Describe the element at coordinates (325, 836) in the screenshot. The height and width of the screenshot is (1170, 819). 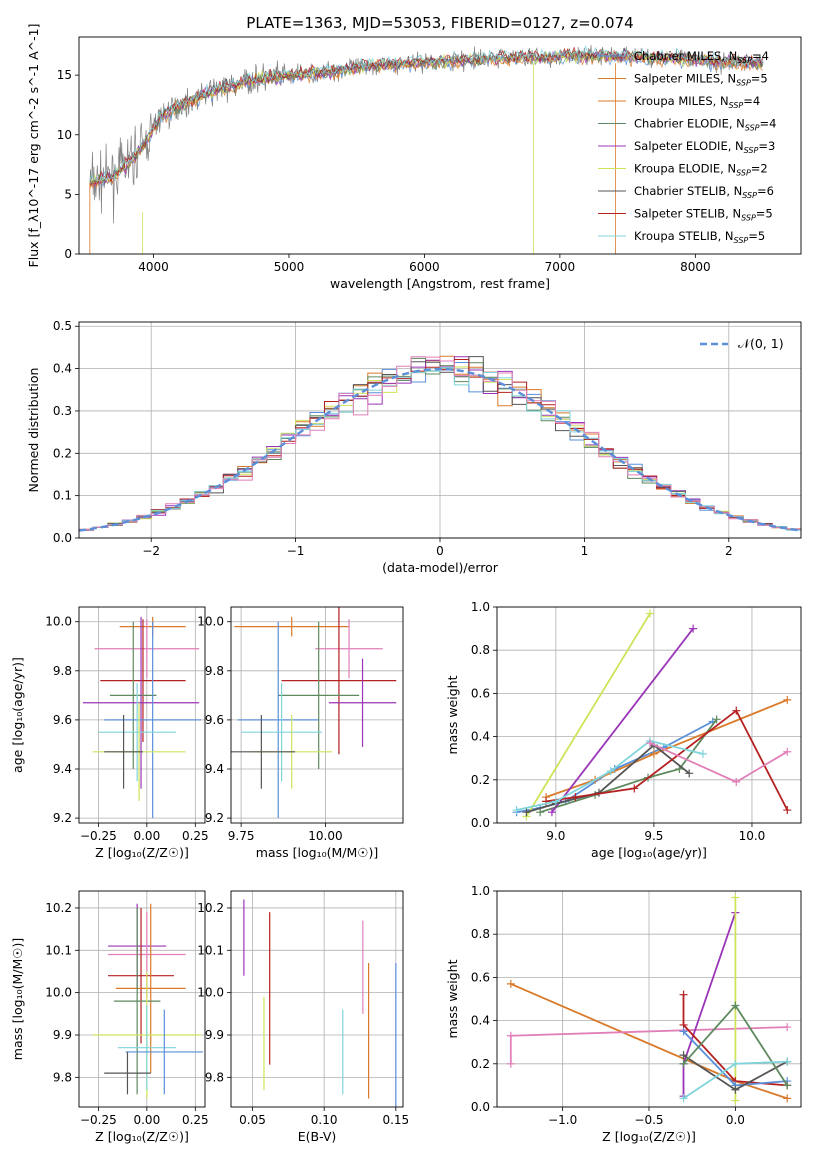
I see `x-tick-label: 10.00` at that location.